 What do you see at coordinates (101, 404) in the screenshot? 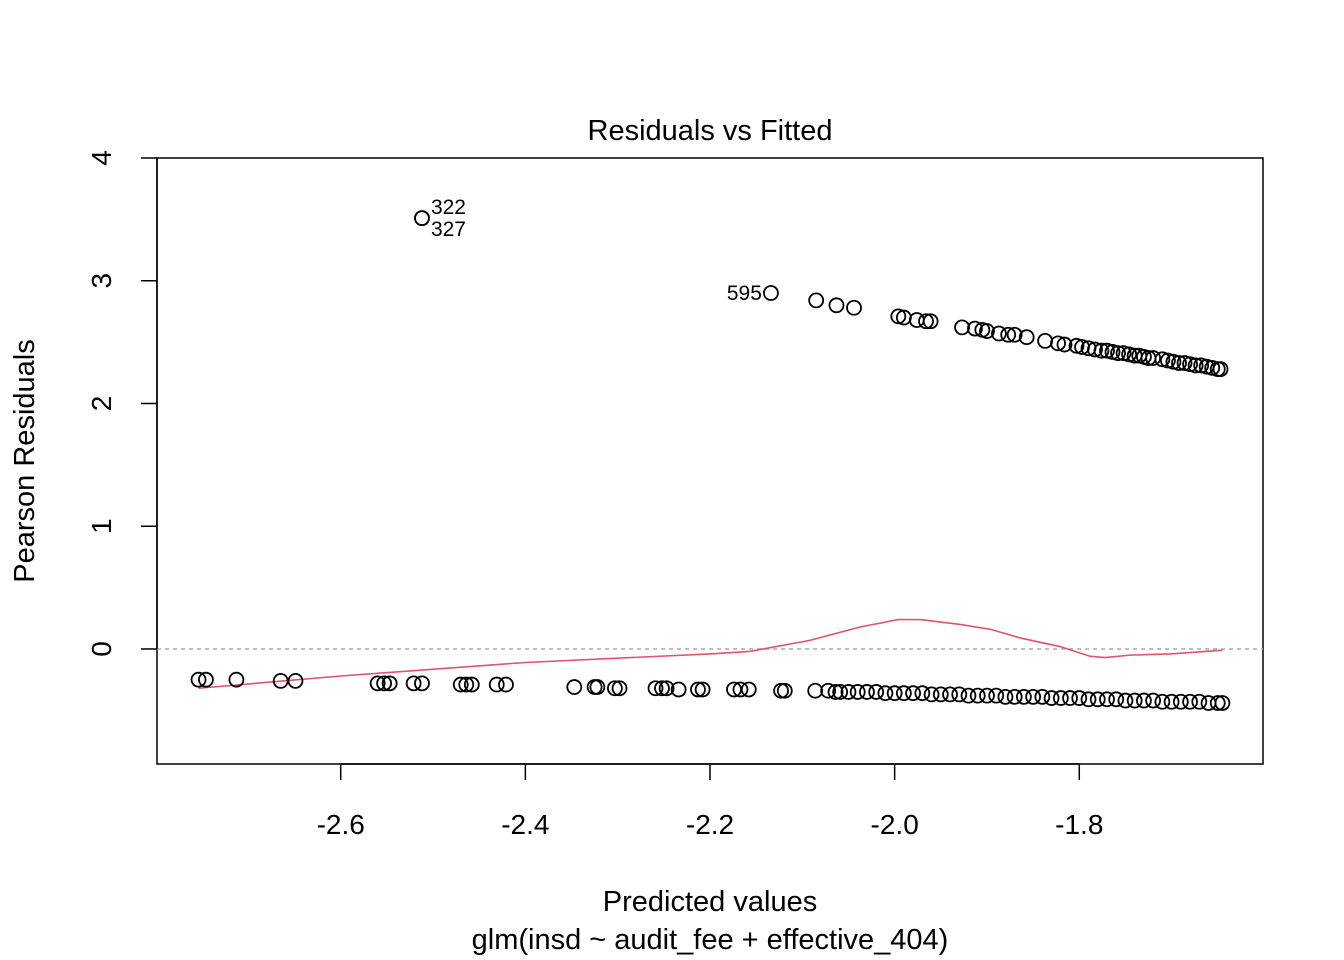
I see `y-tick-label: 2` at bounding box center [101, 404].